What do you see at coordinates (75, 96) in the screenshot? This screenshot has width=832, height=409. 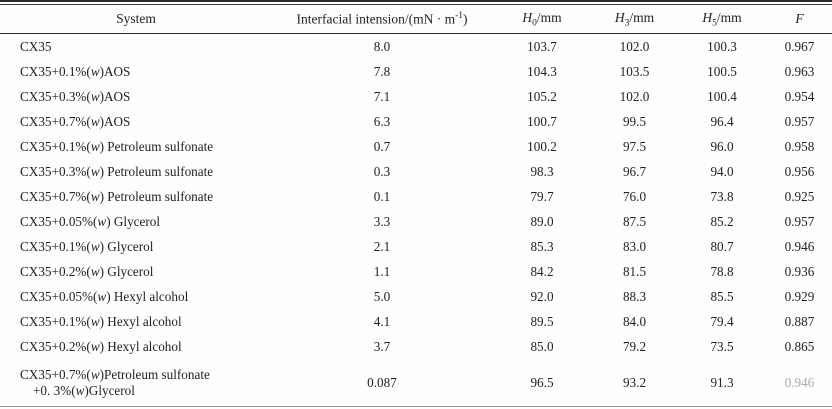 I see `system-cell: CX35+0.3%(w)AOS` at bounding box center [75, 96].